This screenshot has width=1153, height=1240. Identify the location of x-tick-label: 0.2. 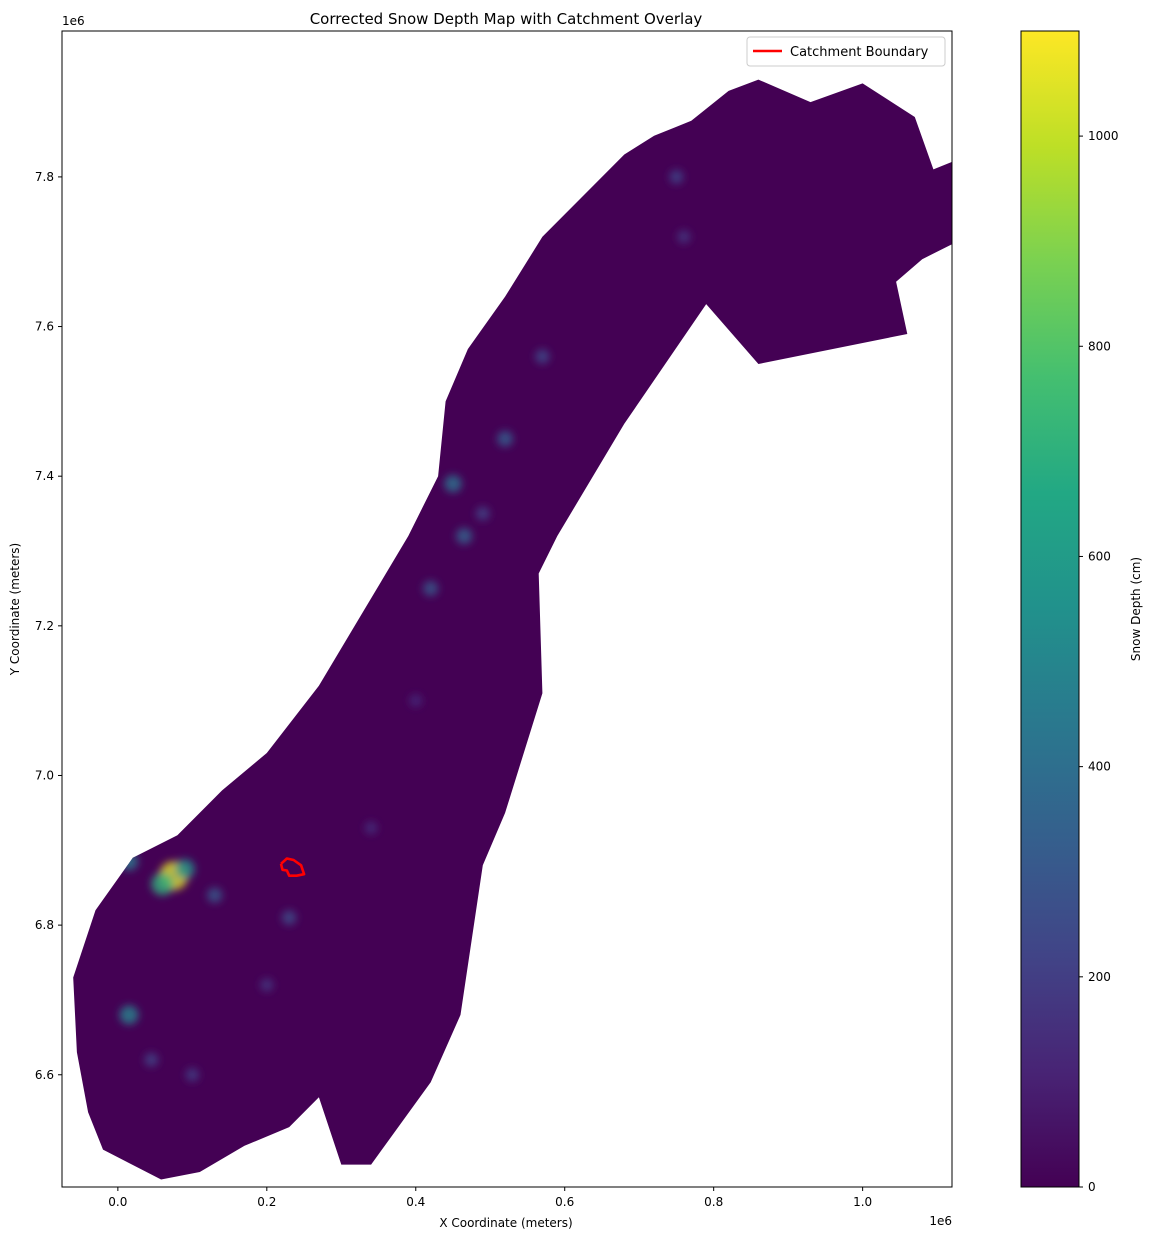
(266, 1202).